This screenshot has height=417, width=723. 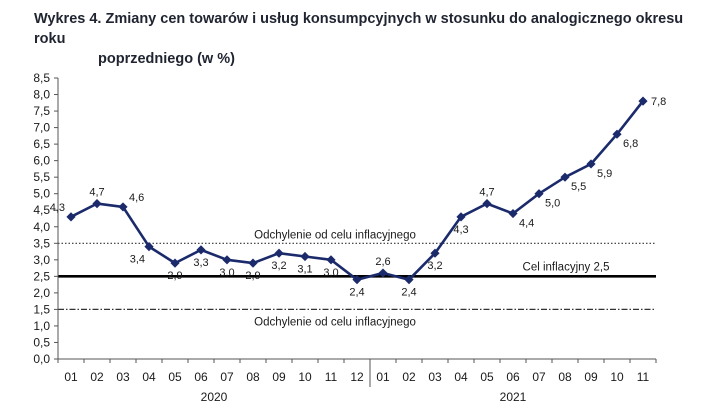 What do you see at coordinates (630, 144) in the screenshot?
I see `data-label: 6,8` at bounding box center [630, 144].